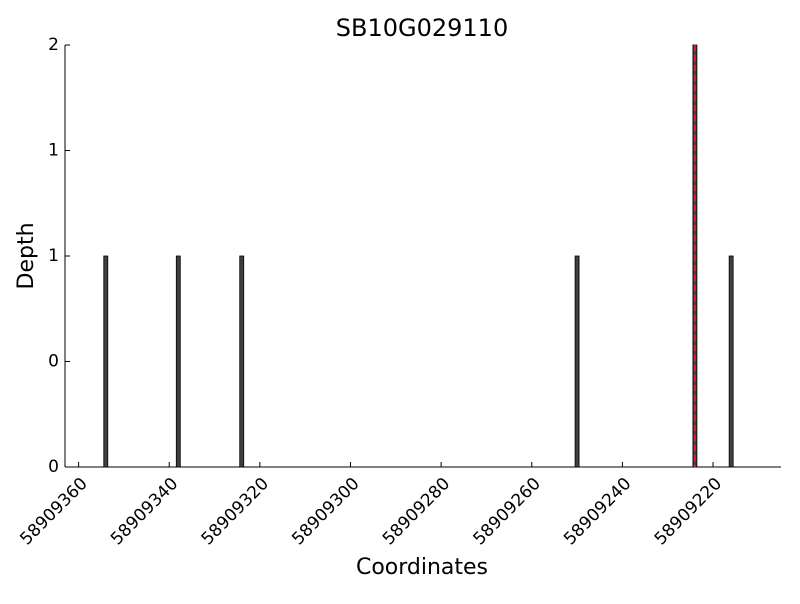 Image resolution: width=800 pixels, height=604 pixels. What do you see at coordinates (422, 567) in the screenshot?
I see `x-axis-label: Coordinates` at bounding box center [422, 567].